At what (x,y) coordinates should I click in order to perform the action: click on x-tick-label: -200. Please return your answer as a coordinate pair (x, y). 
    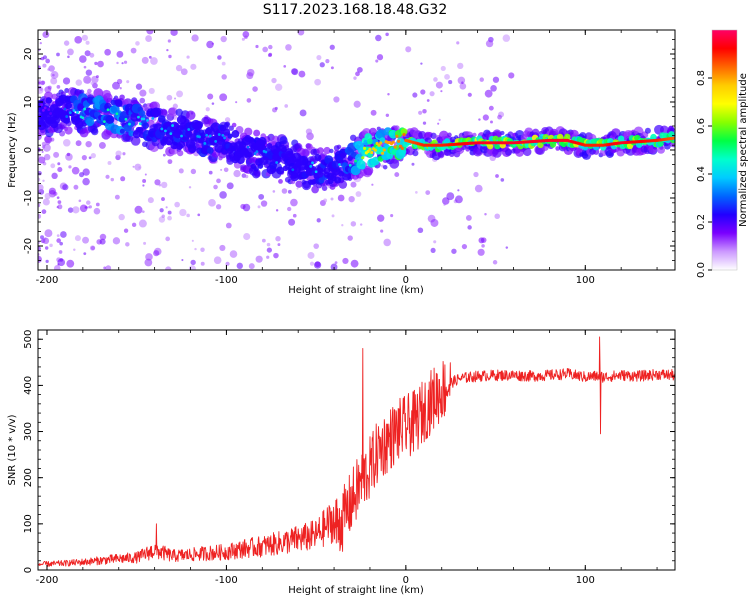
    Looking at the image, I should click on (47, 580).